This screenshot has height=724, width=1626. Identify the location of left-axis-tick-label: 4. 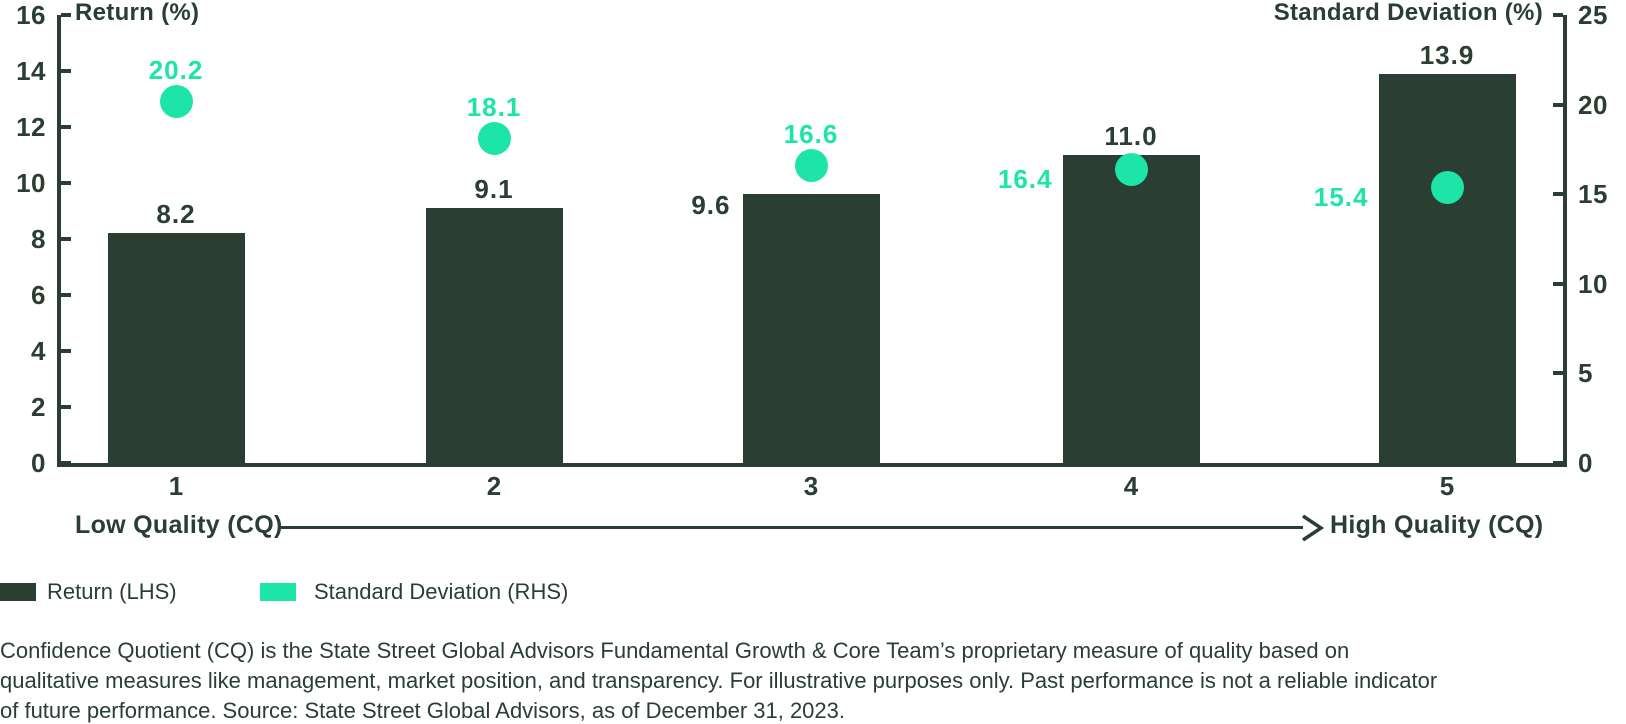
(38, 351).